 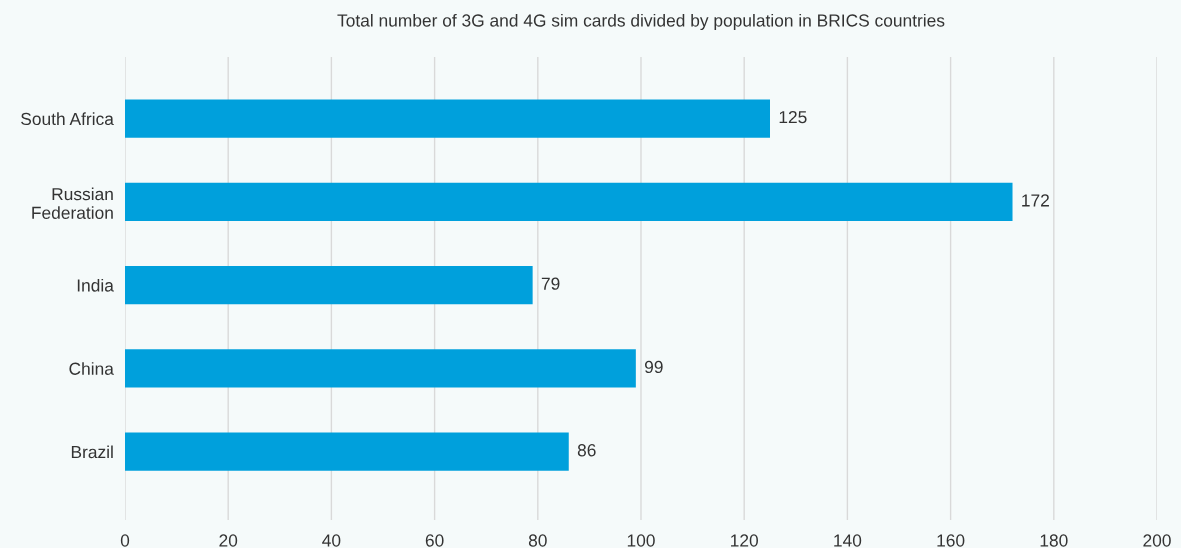 What do you see at coordinates (1035, 200) in the screenshot?
I see `data-label: 172` at bounding box center [1035, 200].